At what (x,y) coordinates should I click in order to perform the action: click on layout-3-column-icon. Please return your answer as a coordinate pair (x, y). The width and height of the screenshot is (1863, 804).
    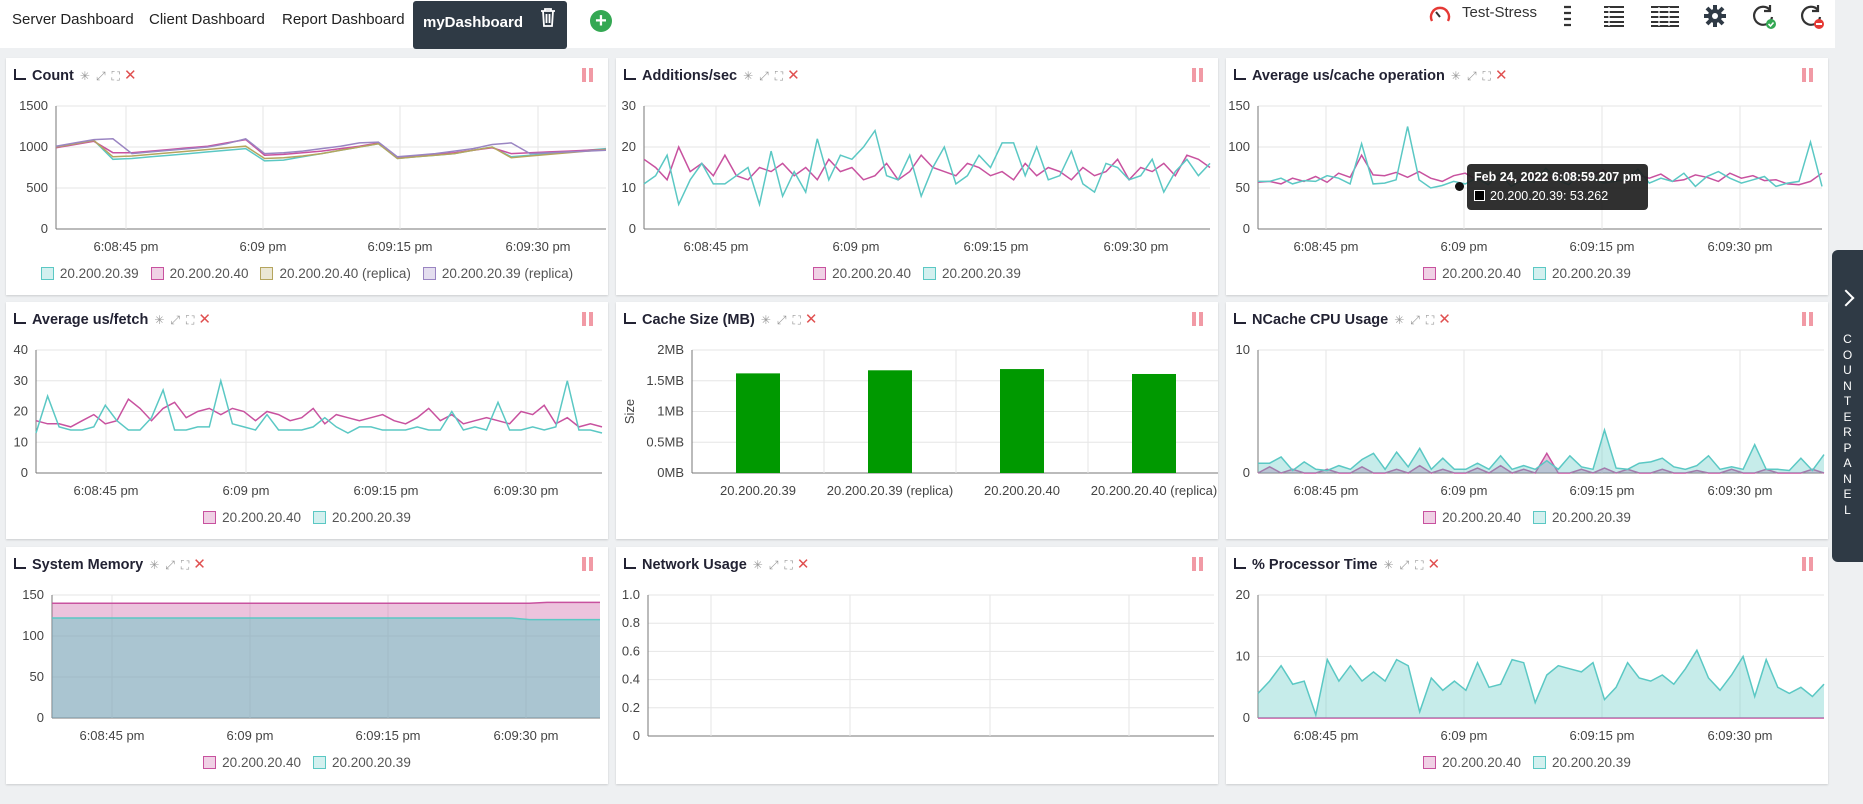
    Looking at the image, I should click on (1665, 18).